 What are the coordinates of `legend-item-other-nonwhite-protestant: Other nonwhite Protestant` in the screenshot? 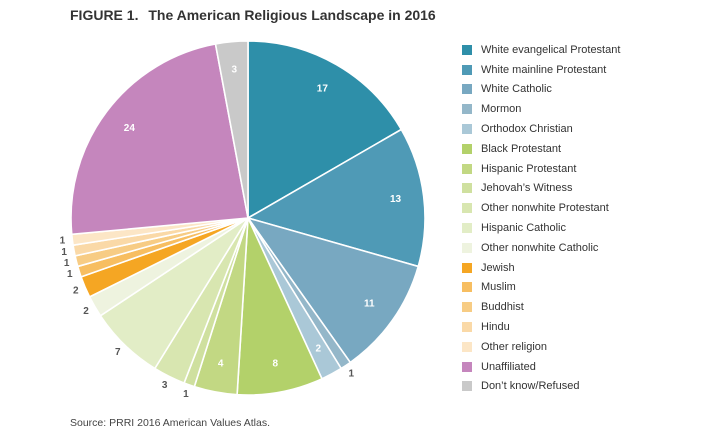 It's located at (579, 208).